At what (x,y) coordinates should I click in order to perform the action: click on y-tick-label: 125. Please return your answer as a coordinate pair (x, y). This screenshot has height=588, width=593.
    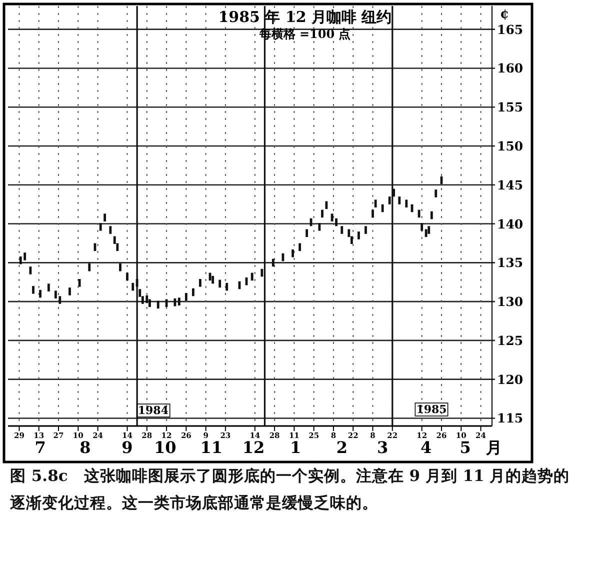
    Looking at the image, I should click on (510, 340).